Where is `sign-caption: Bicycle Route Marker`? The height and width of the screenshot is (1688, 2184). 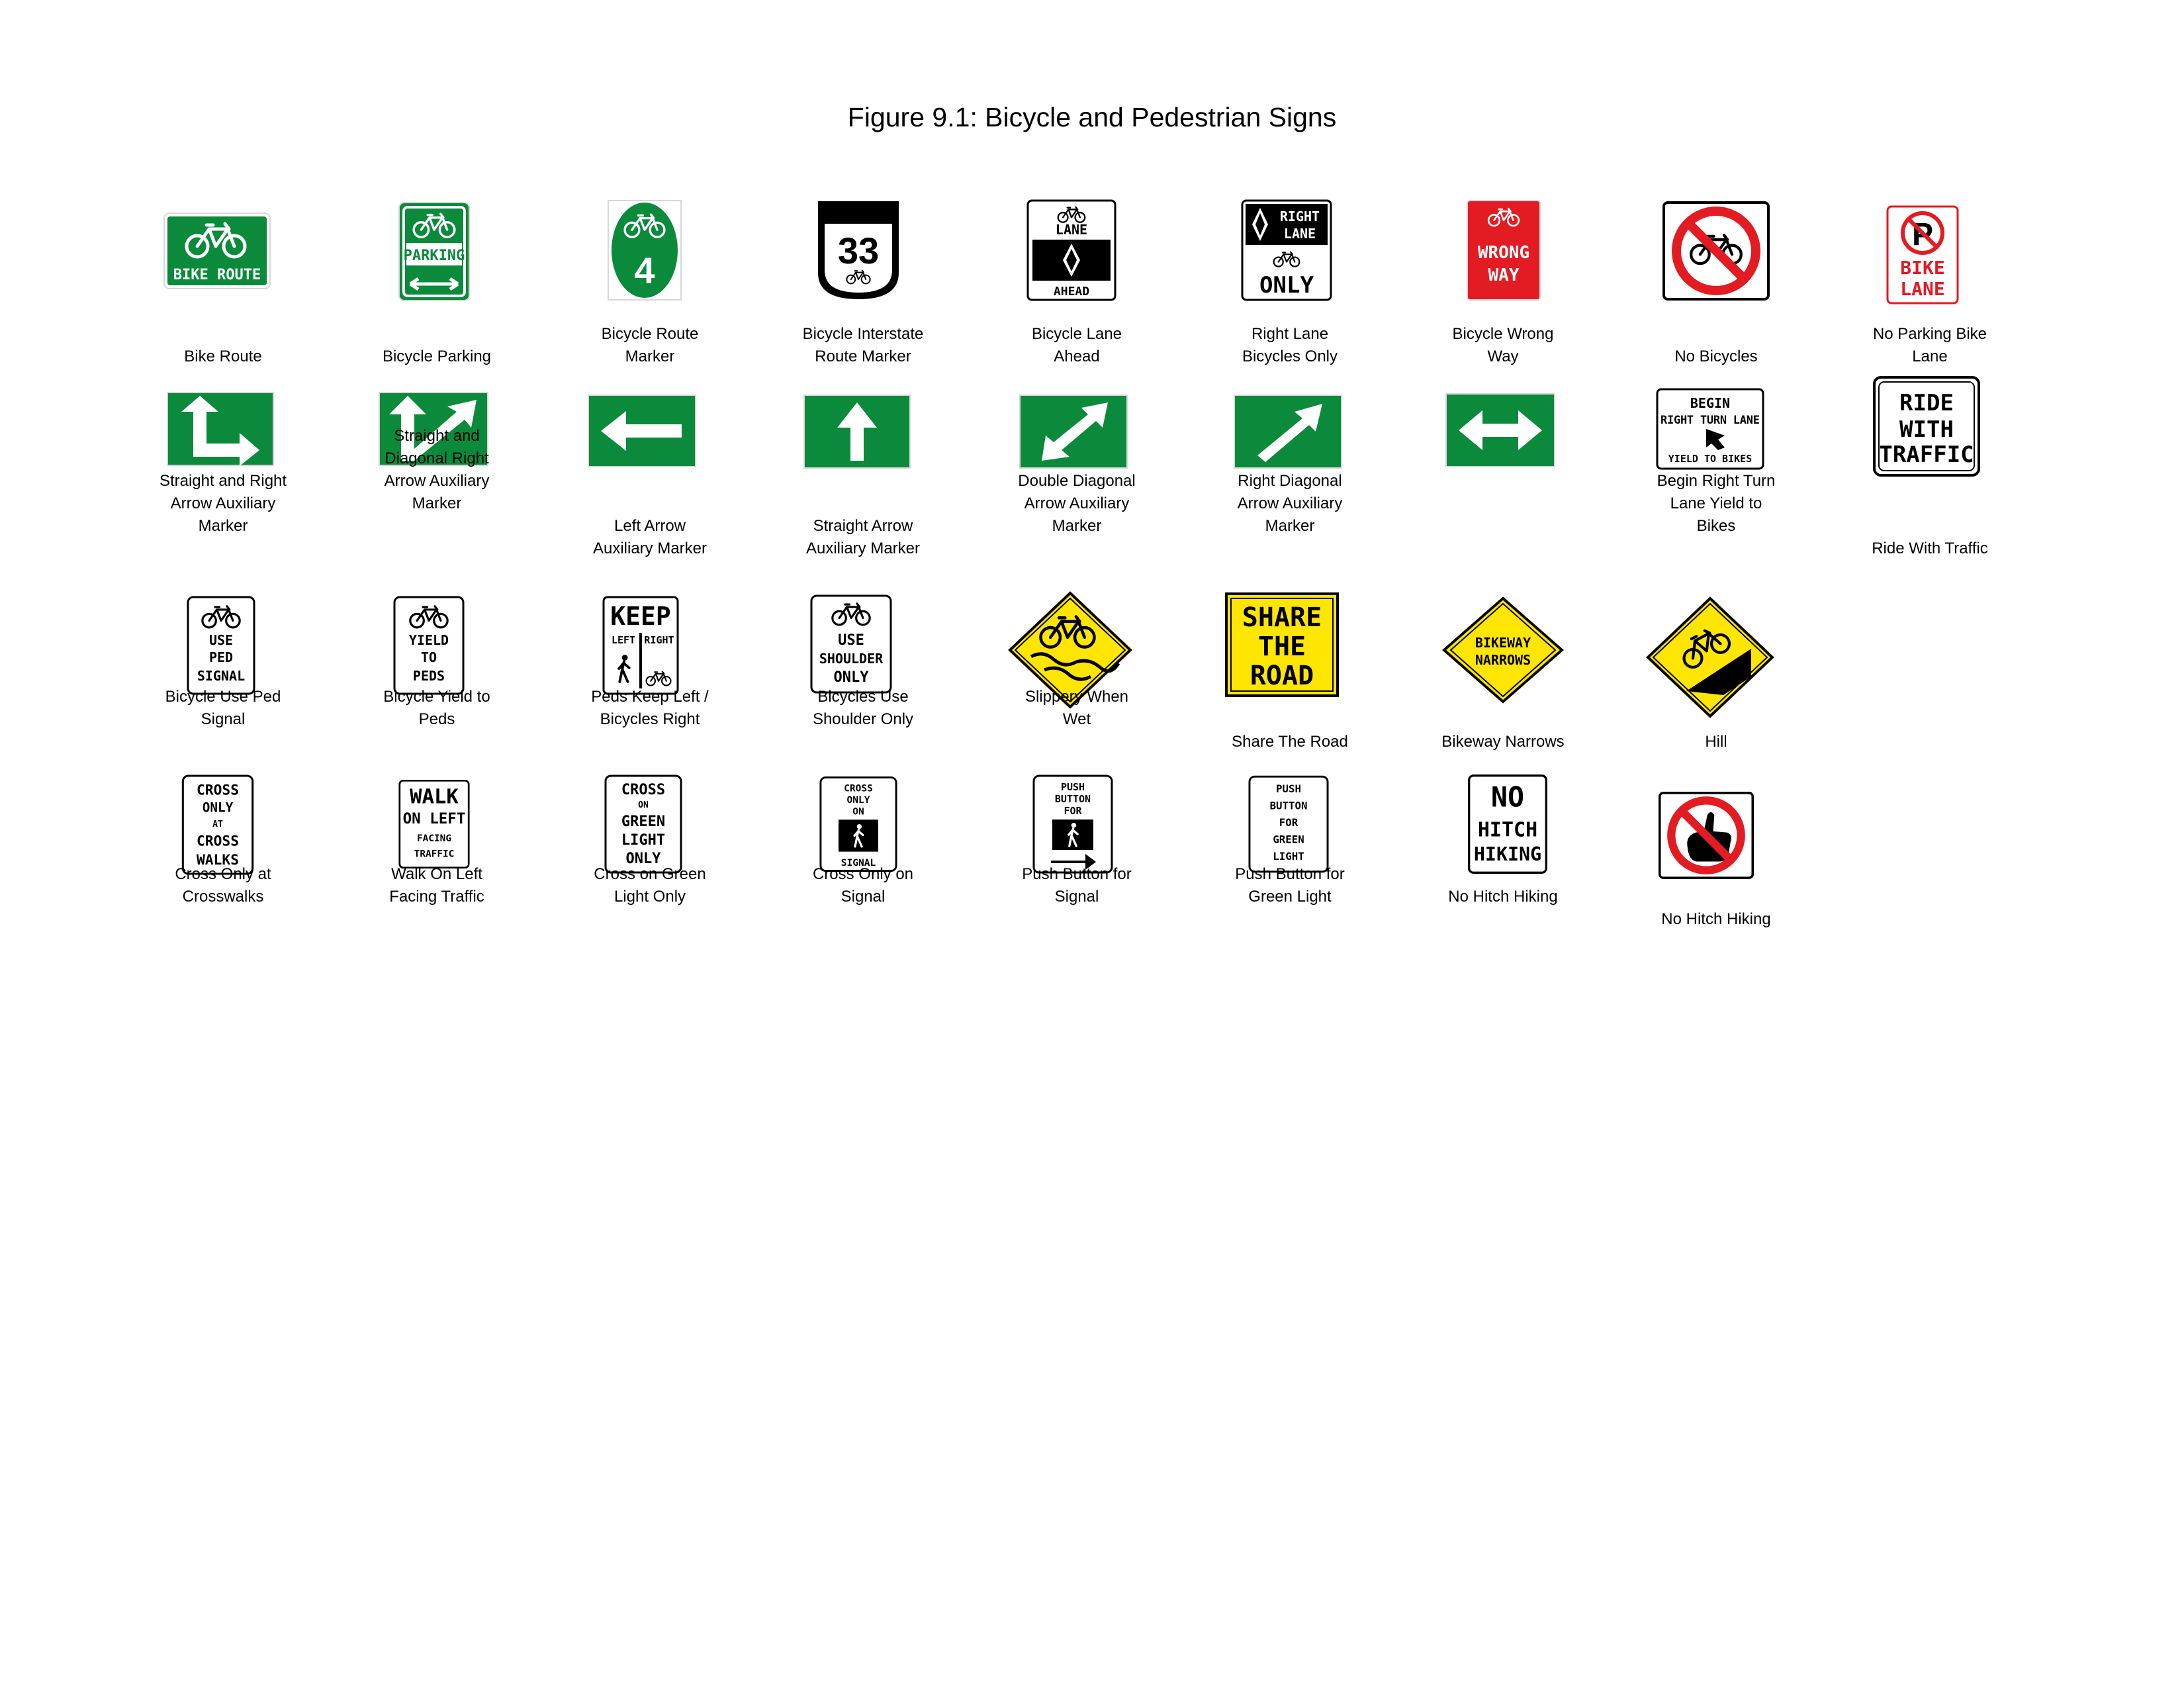 sign-caption: Bicycle Route Marker is located at coordinates (650, 345).